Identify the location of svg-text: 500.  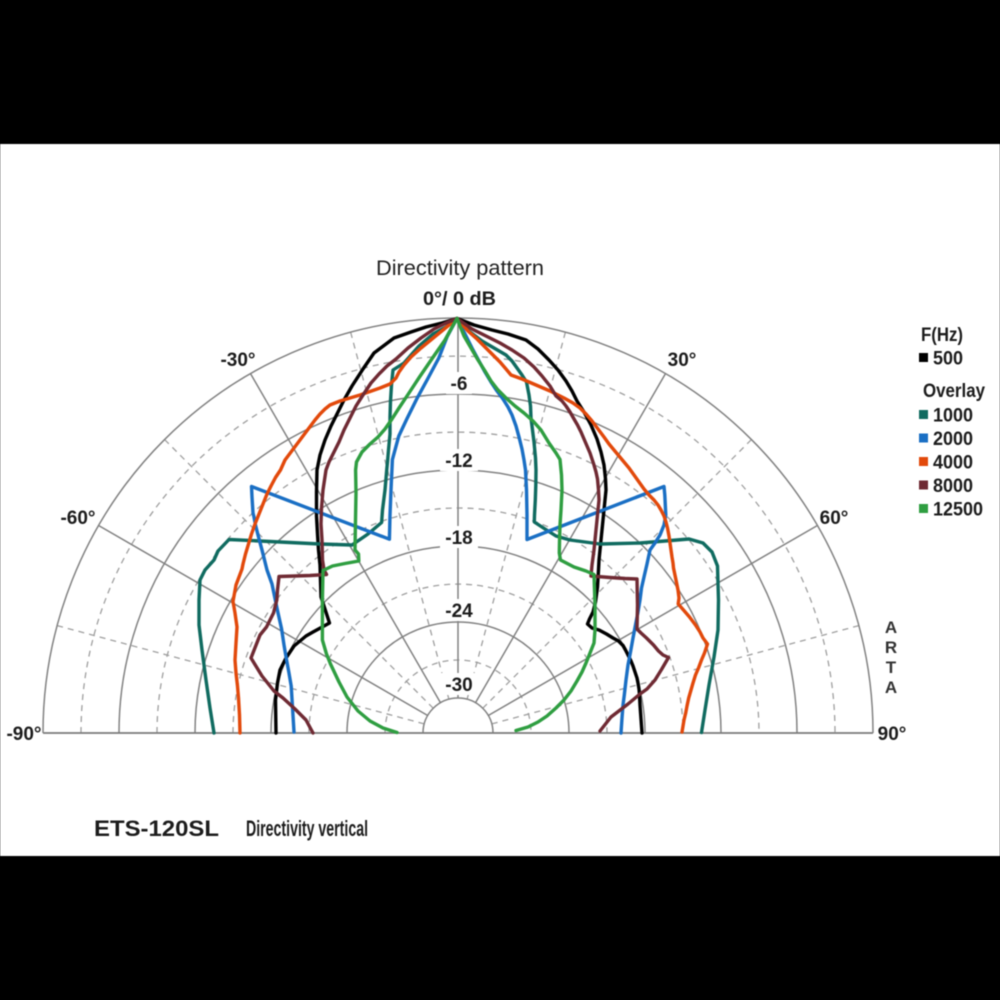
(948, 359).